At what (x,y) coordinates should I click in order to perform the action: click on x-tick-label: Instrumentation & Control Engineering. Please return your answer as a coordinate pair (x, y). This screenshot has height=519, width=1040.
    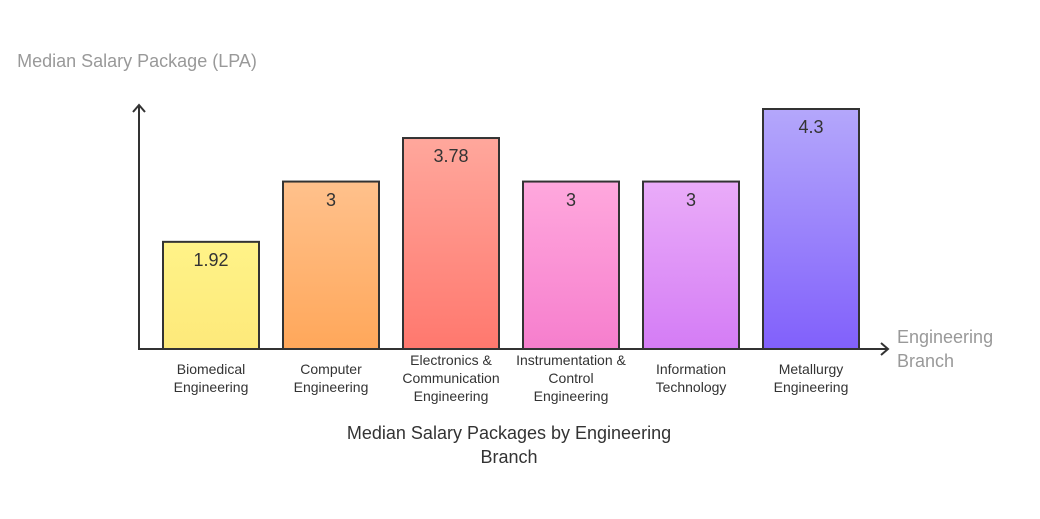
    Looking at the image, I should click on (571, 378).